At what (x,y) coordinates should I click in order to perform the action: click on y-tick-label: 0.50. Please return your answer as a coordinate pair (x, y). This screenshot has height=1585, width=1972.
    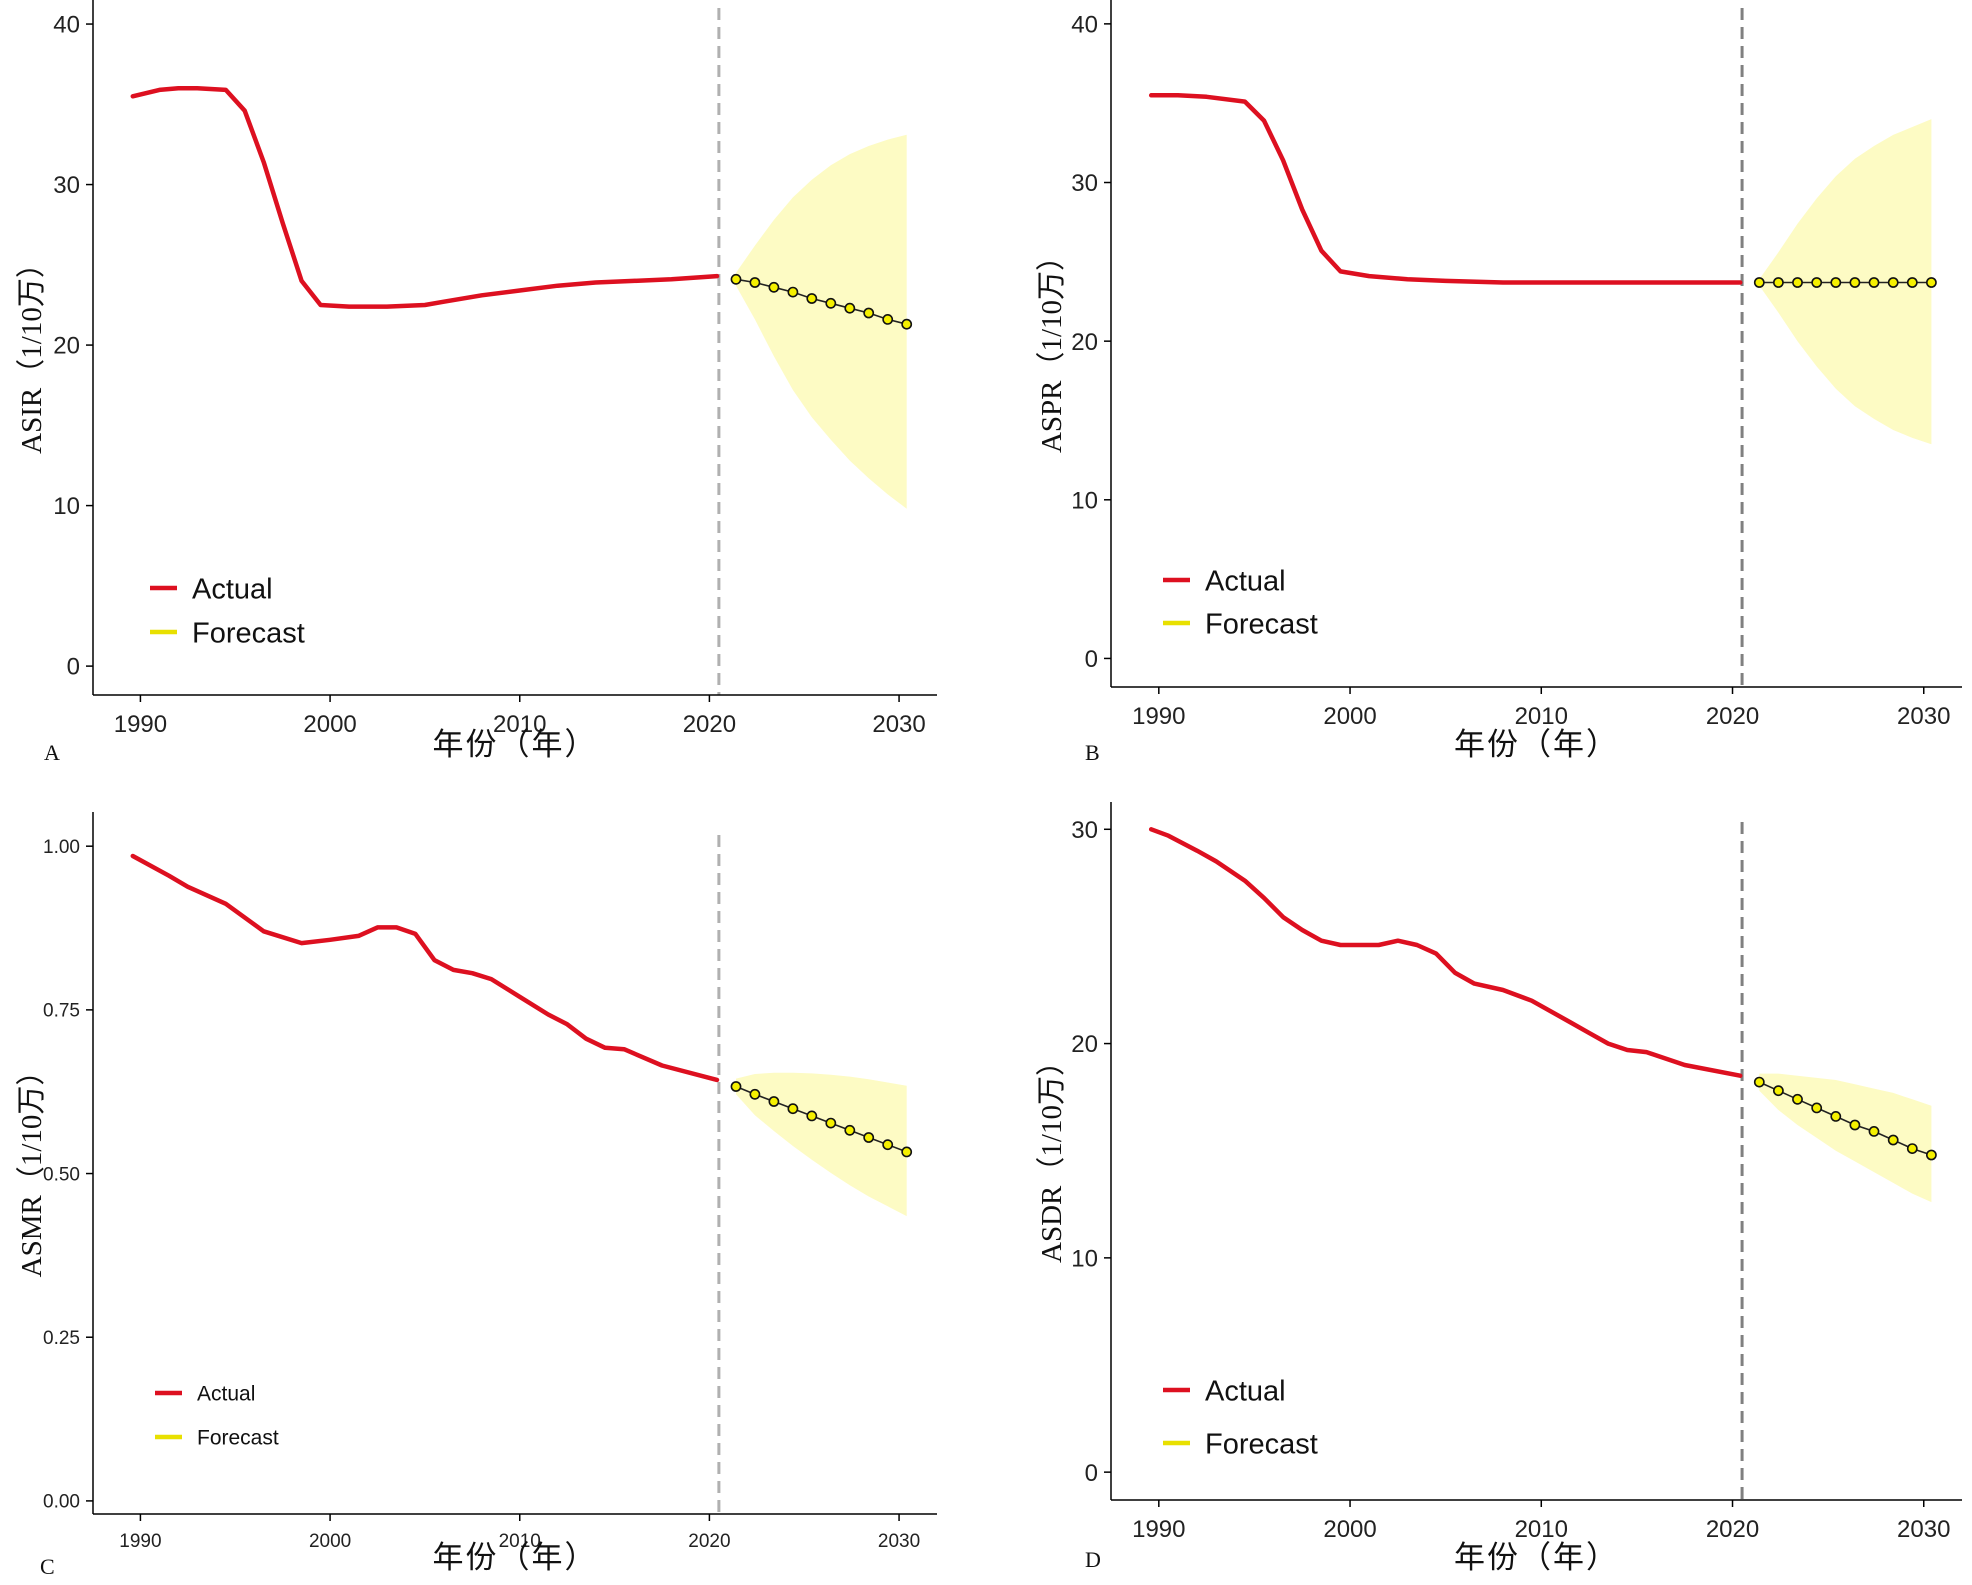
    Looking at the image, I should click on (61, 1174).